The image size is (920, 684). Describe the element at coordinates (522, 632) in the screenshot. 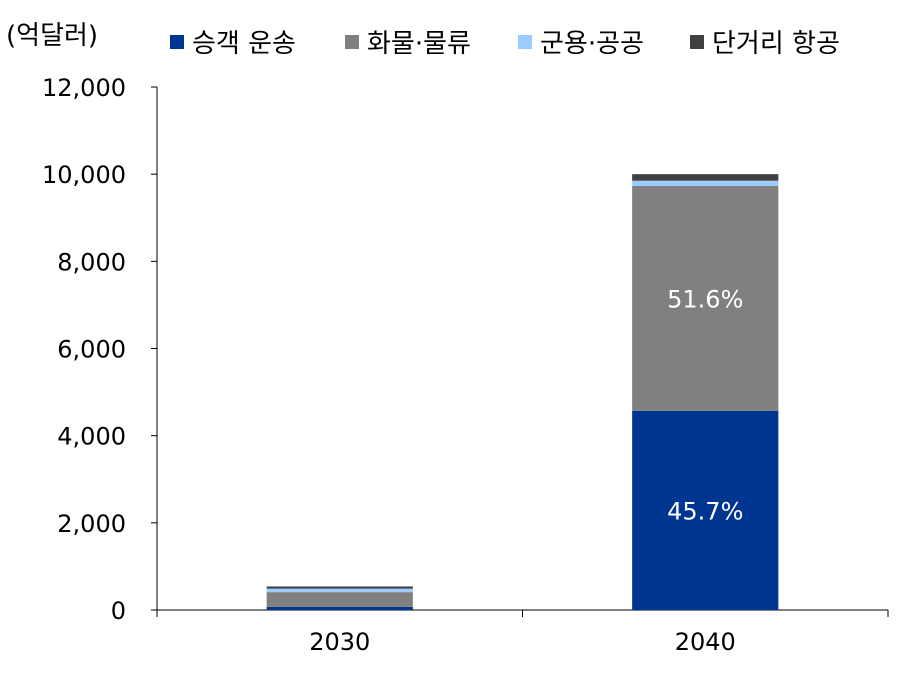

I see `x-axis: 2030 2040` at that location.